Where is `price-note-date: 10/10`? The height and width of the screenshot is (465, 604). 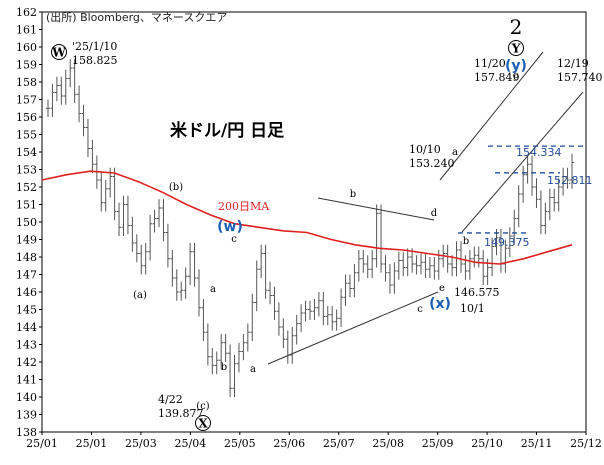 price-note-date: 10/10 is located at coordinates (425, 149).